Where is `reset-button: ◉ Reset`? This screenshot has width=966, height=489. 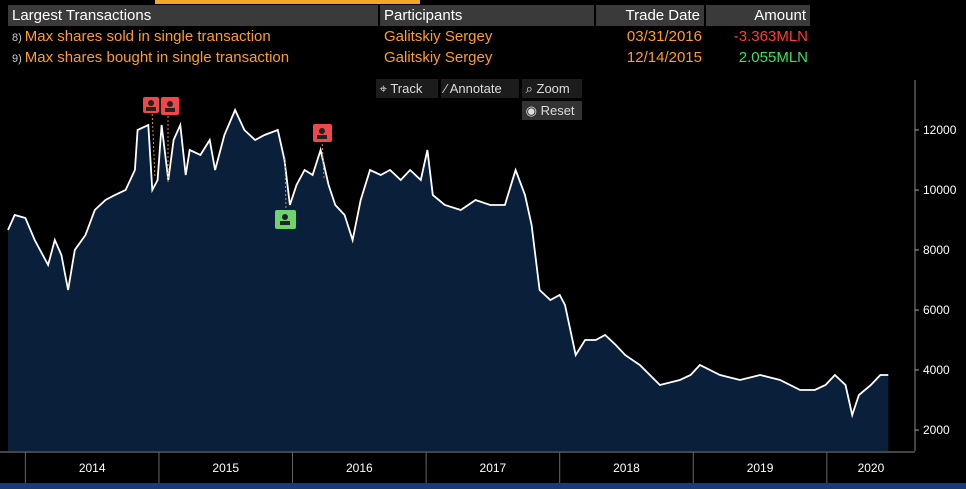
reset-button: ◉ Reset is located at coordinates (552, 110).